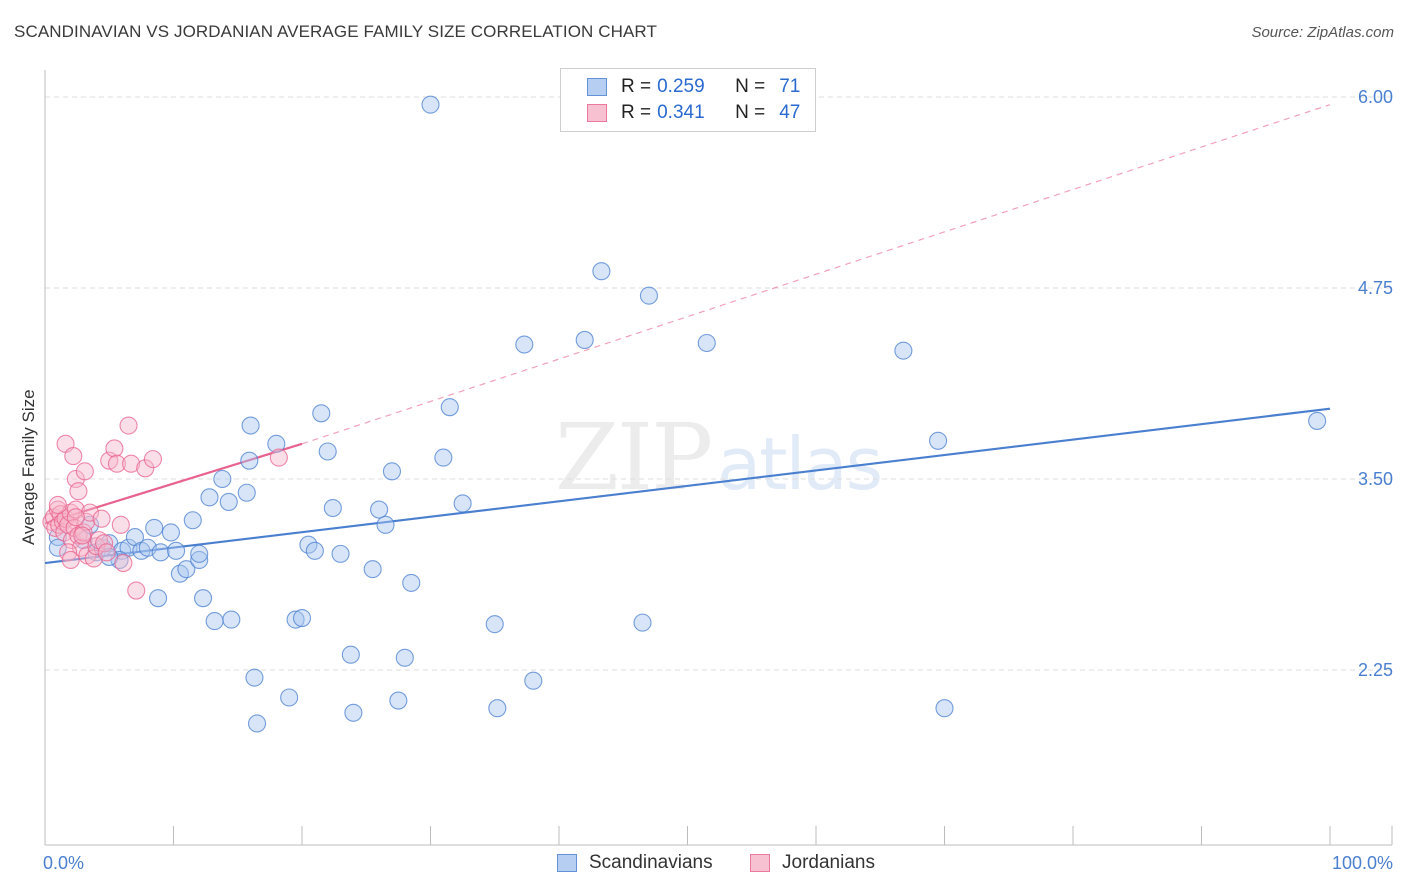  I want to click on y-tick-label: 2.25, so click(1375, 670).